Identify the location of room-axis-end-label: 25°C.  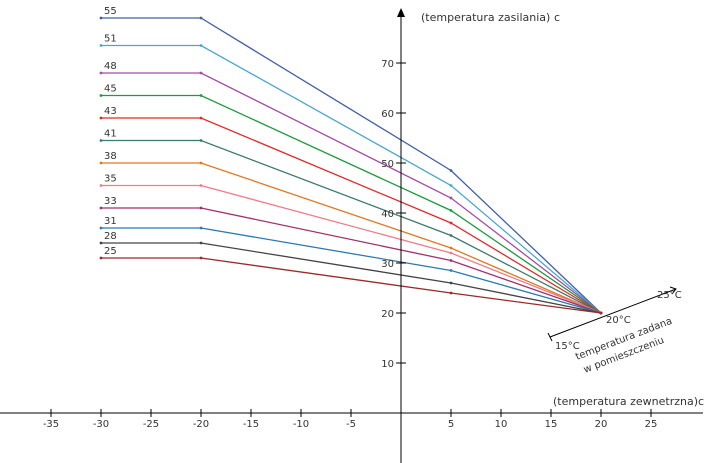
(669, 295).